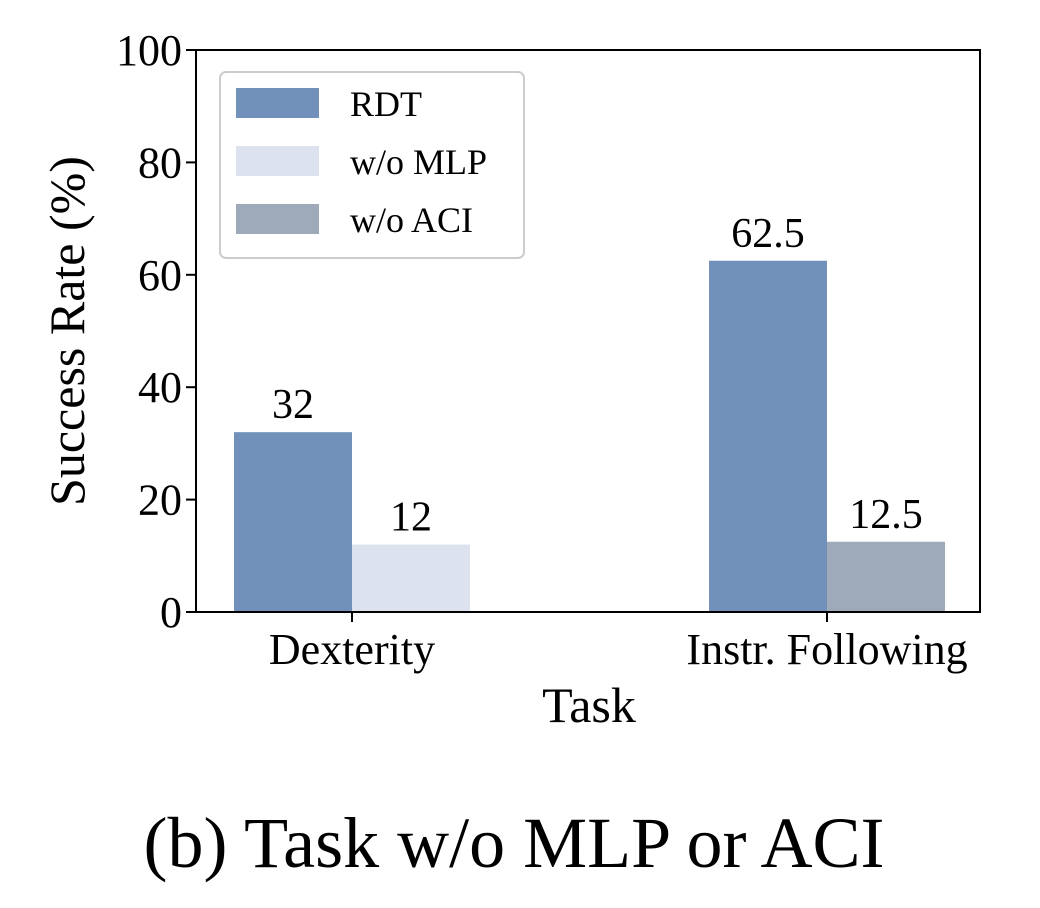 The height and width of the screenshot is (908, 1040). Describe the element at coordinates (67, 331) in the screenshot. I see `y-axis-title: Success Rate (%)` at that location.